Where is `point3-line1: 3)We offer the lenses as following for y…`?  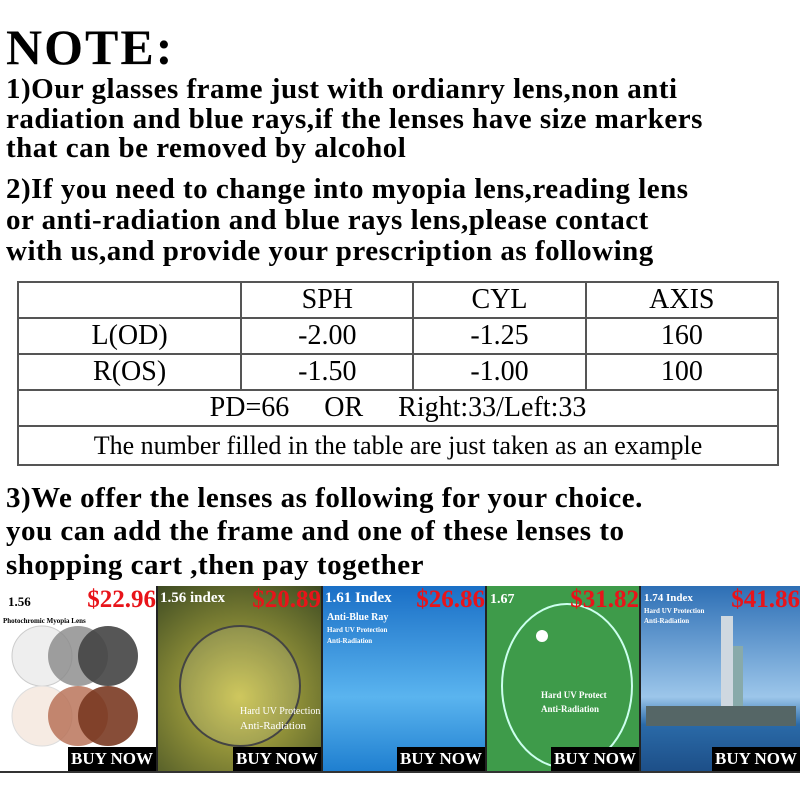 point3-line1: 3)We offer the lenses as following for y… is located at coordinates (324, 498).